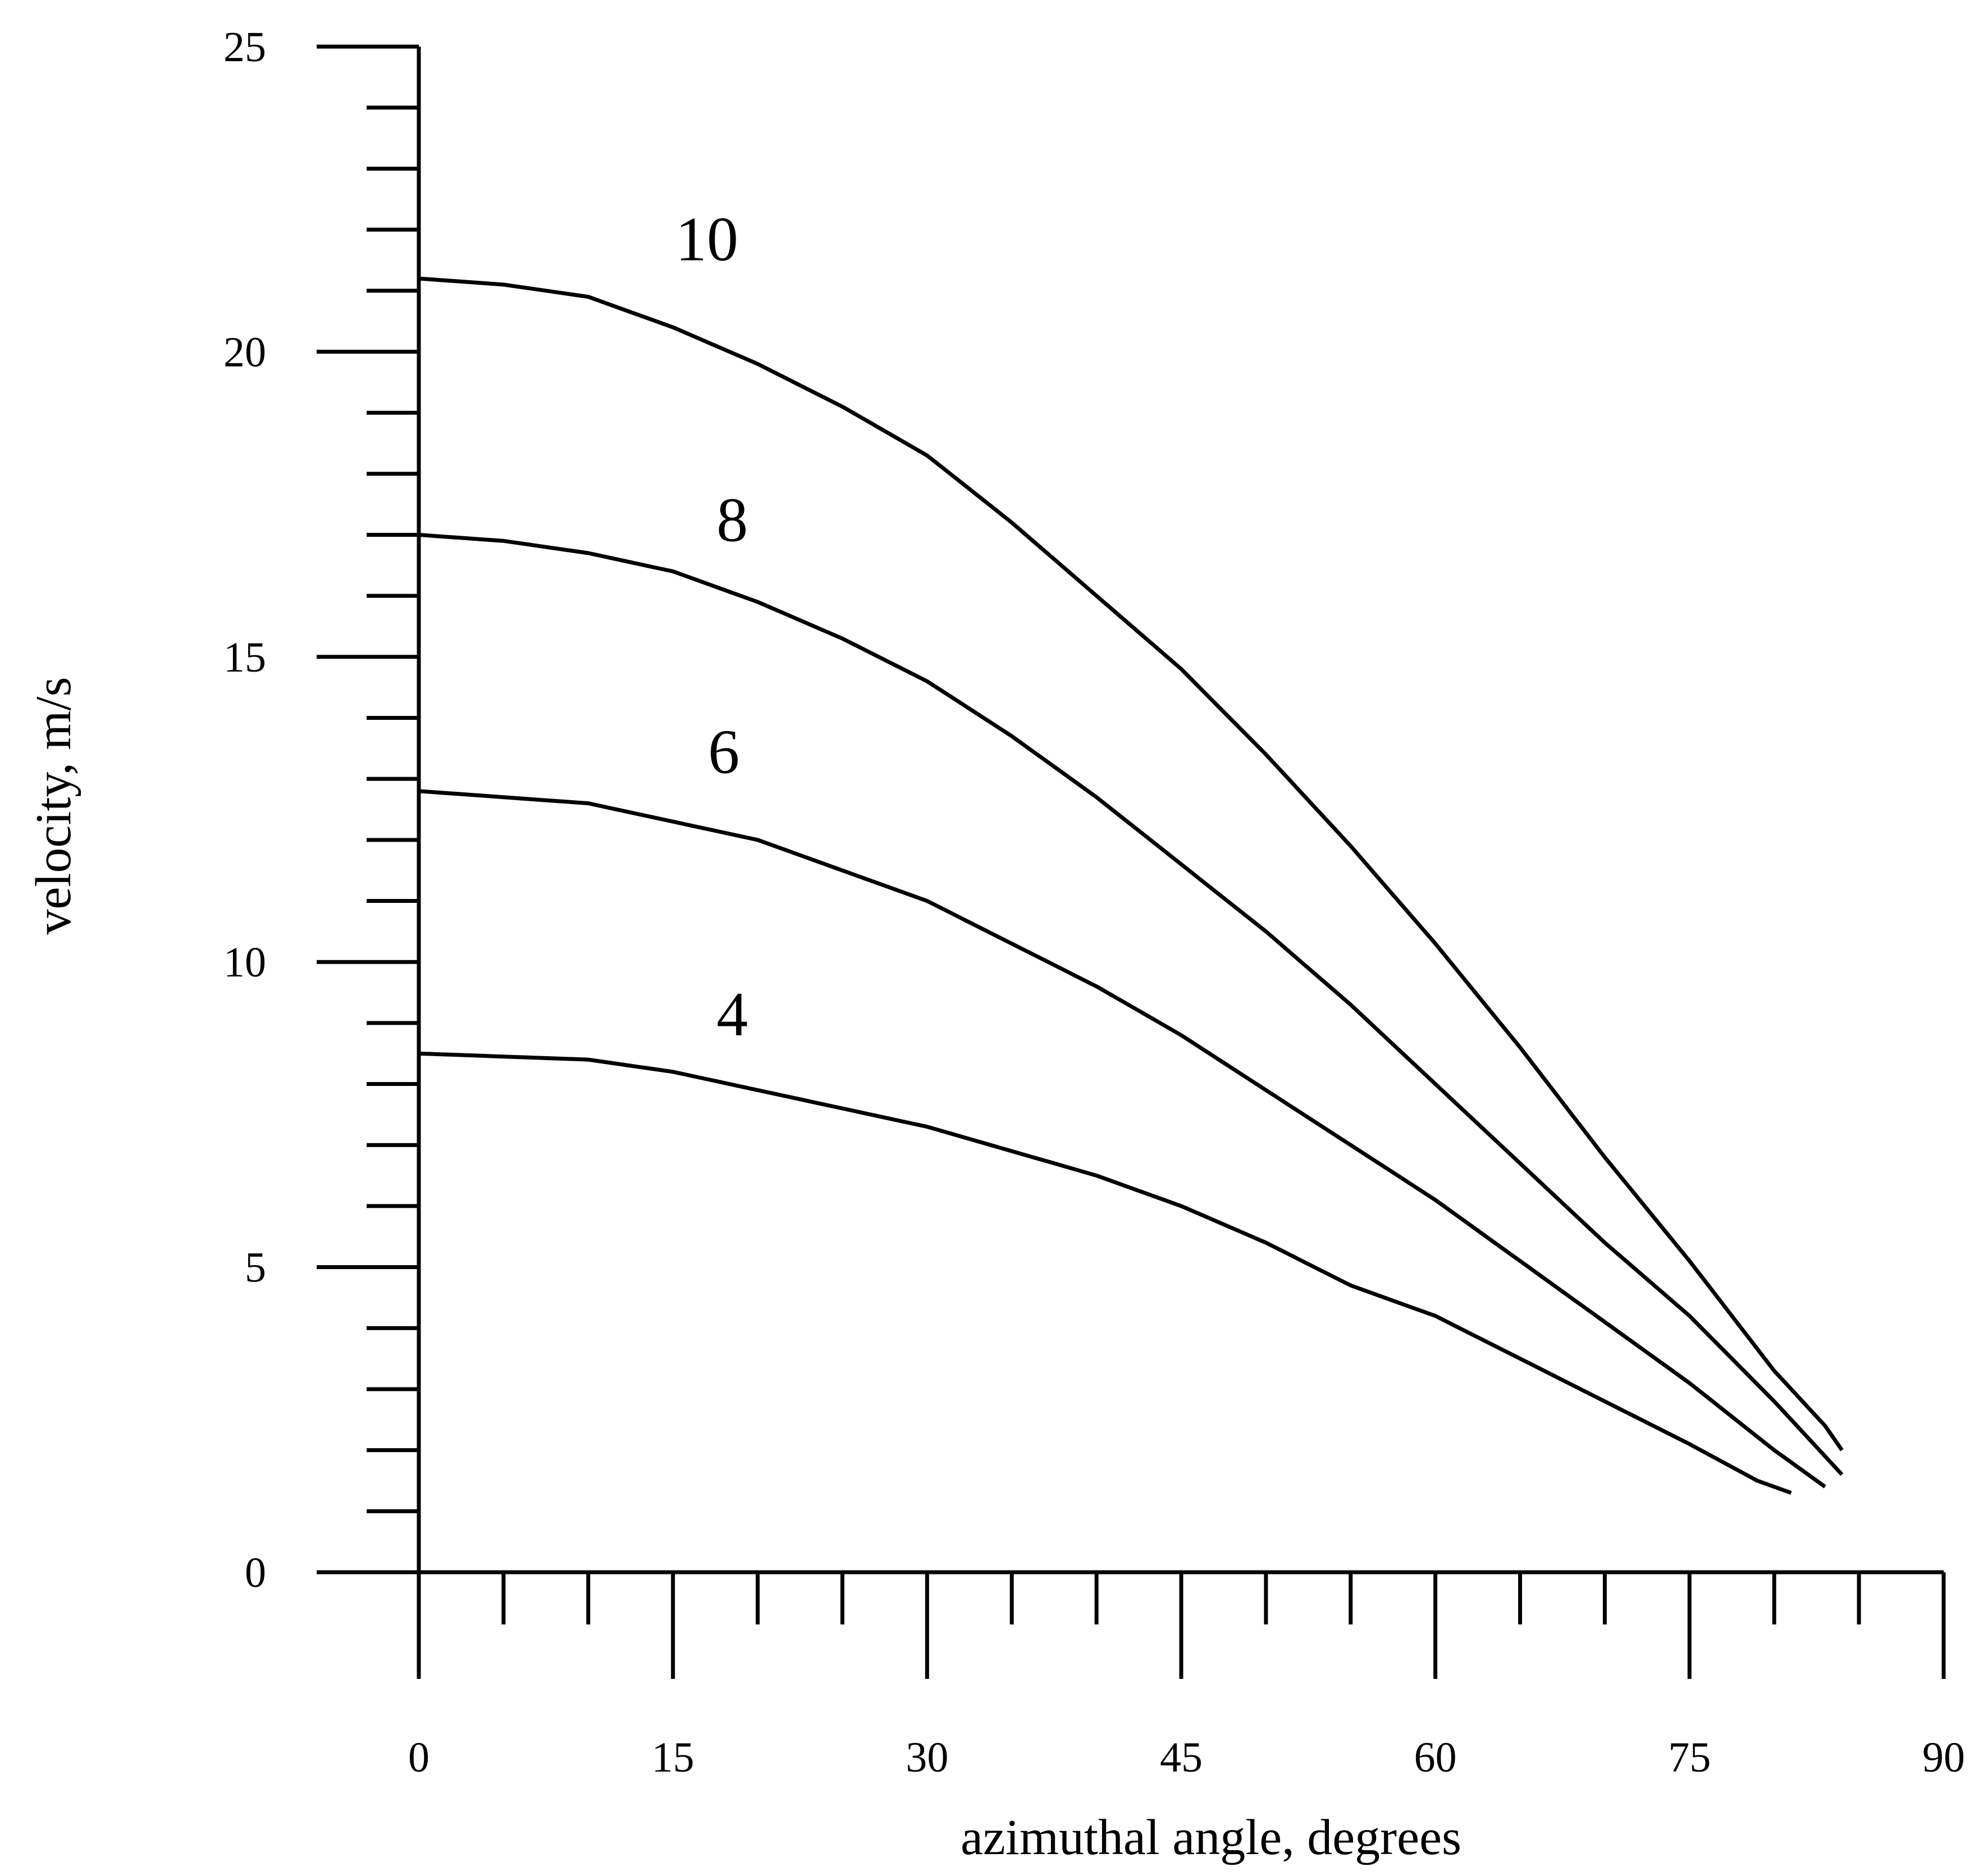 This screenshot has width=1988, height=1876. Describe the element at coordinates (927, 1757) in the screenshot. I see `x-tick-label: 30` at that location.